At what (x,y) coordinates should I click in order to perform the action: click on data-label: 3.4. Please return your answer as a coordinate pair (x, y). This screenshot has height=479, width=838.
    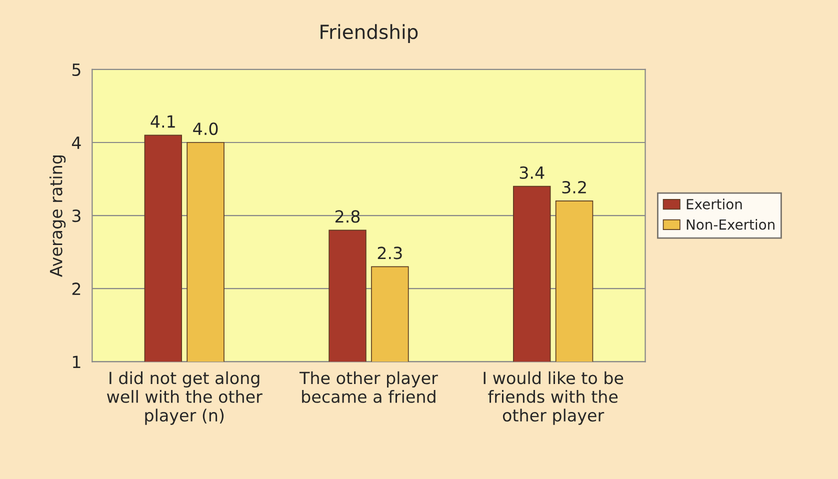
    Looking at the image, I should click on (532, 172).